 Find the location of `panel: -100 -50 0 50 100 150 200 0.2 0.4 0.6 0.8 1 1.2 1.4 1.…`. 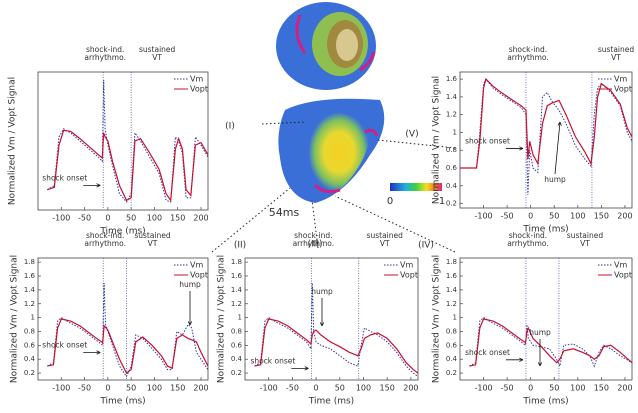

panel: -100 -50 0 50 100 150 200 0.2 0.4 0.6 0.8 1 1.2 1.4 1.… is located at coordinates (525, 319).